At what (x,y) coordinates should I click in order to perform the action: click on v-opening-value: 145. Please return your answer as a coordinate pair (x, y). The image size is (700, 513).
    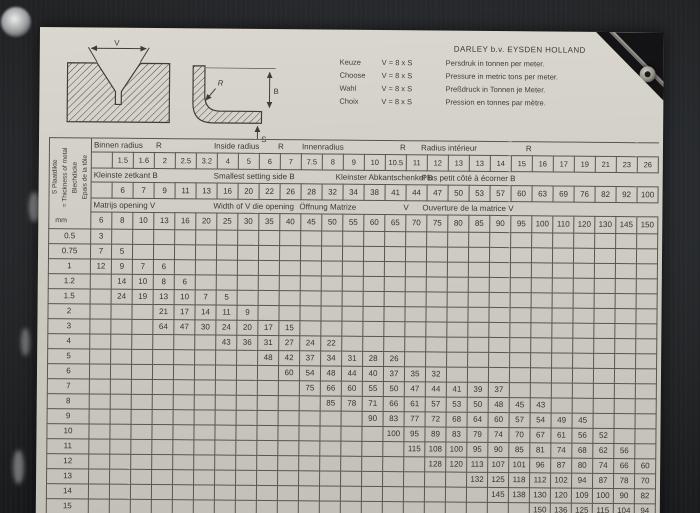
    Looking at the image, I should click on (626, 225).